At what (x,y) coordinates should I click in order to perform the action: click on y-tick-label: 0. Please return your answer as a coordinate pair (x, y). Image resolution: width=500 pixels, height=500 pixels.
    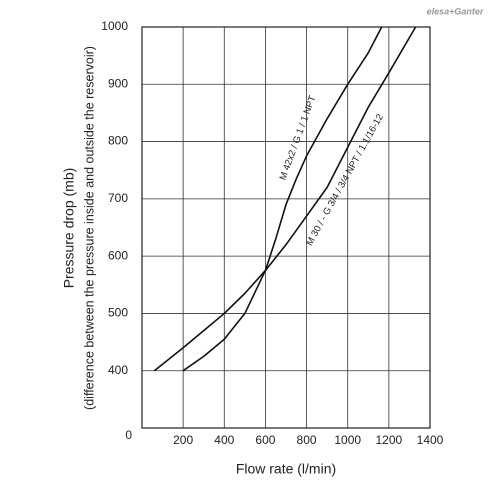
    Looking at the image, I should click on (128, 435).